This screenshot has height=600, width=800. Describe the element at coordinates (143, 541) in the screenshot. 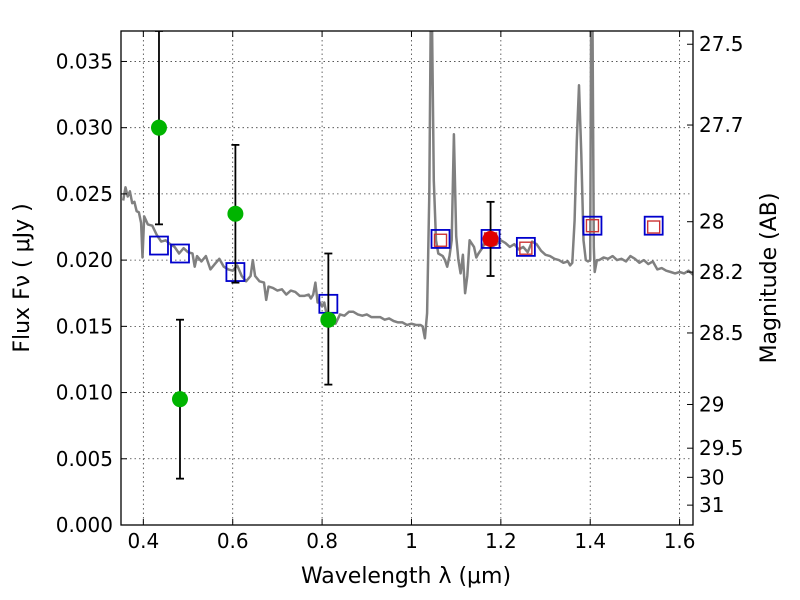

I see `x-tick-label: 0.4` at that location.